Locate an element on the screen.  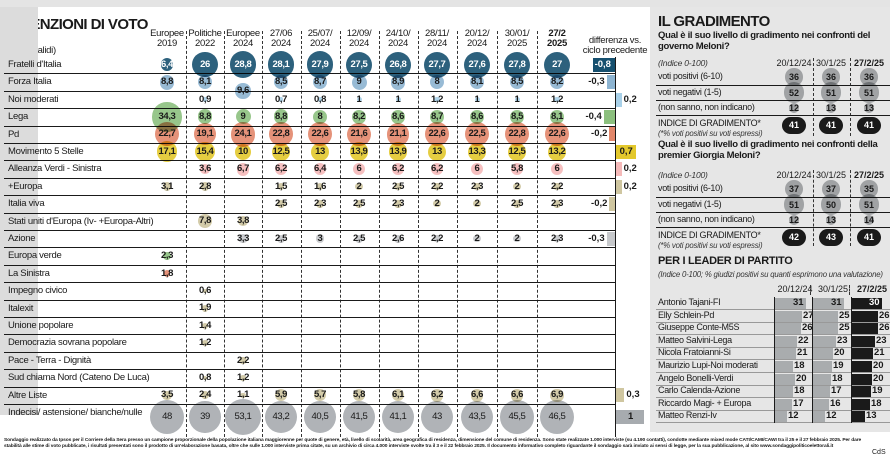
column-header: 25/07/2024 is located at coordinates (320, 39).